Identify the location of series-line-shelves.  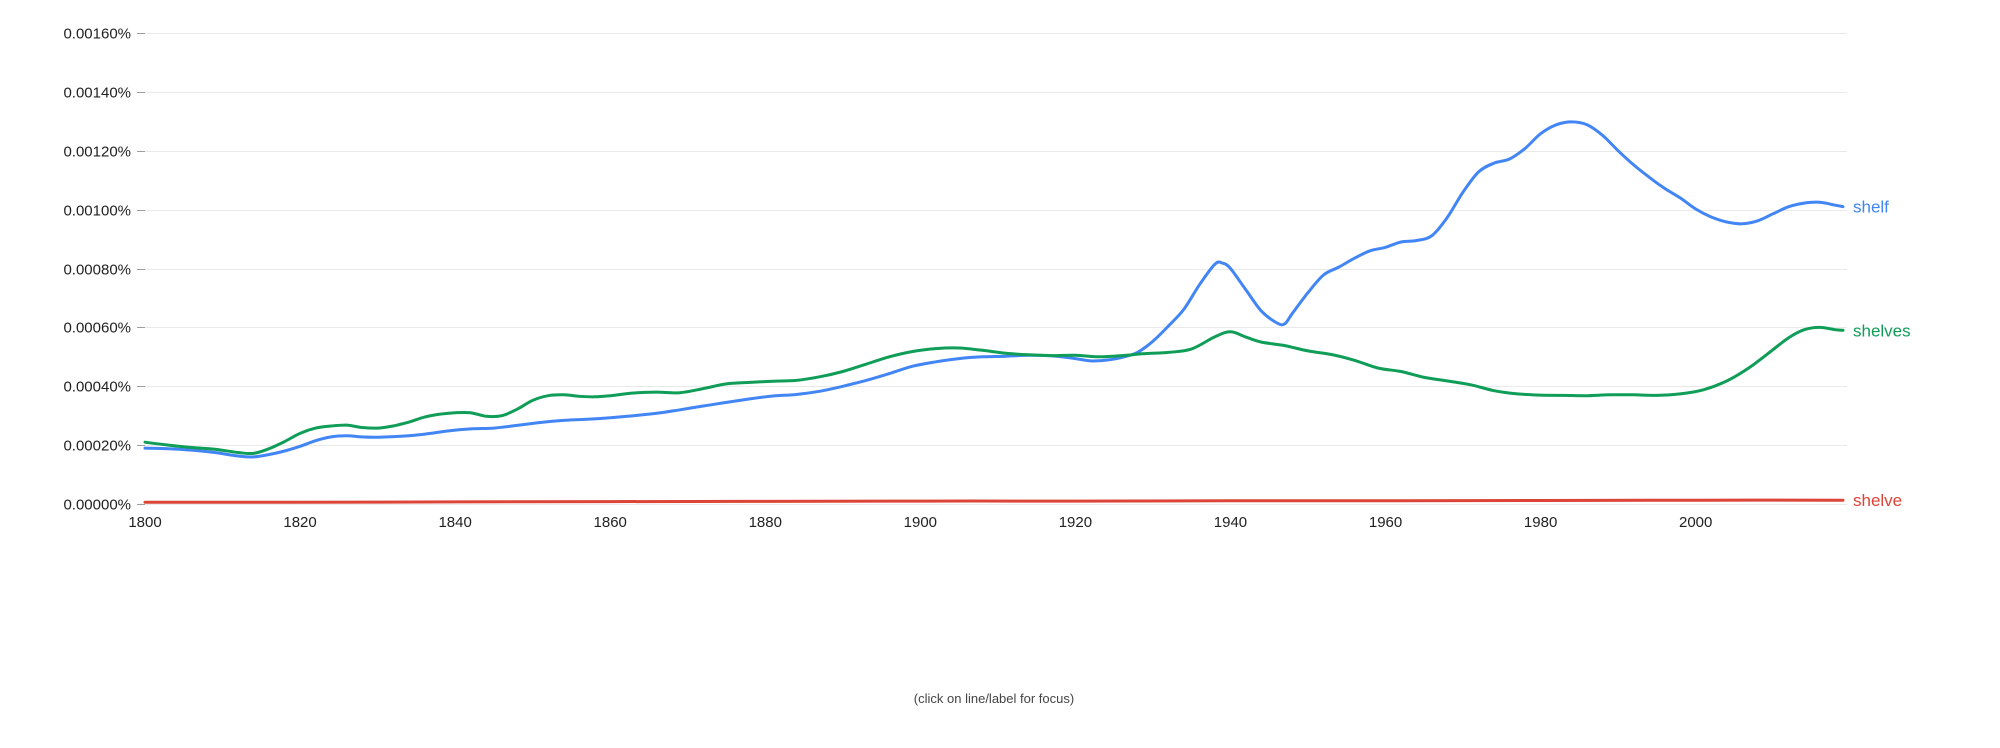
(994, 390).